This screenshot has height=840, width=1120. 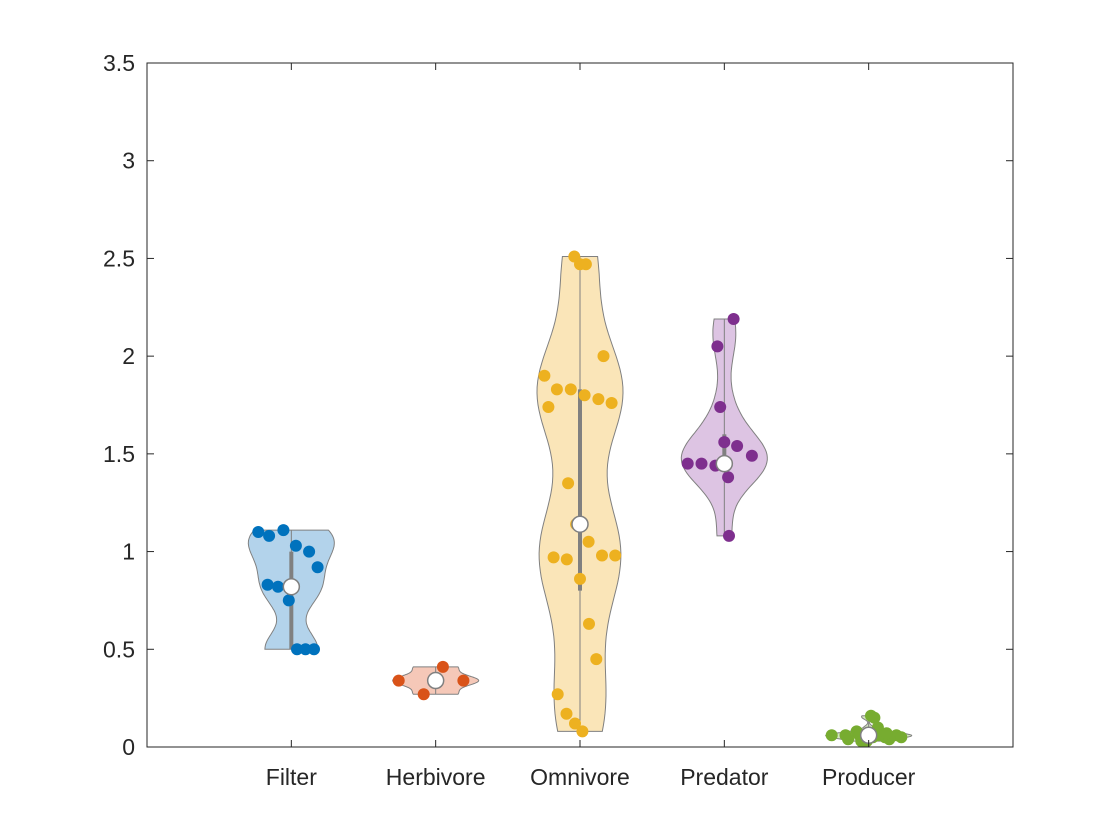 What do you see at coordinates (291, 777) in the screenshot?
I see `x-tick-label: Filter` at bounding box center [291, 777].